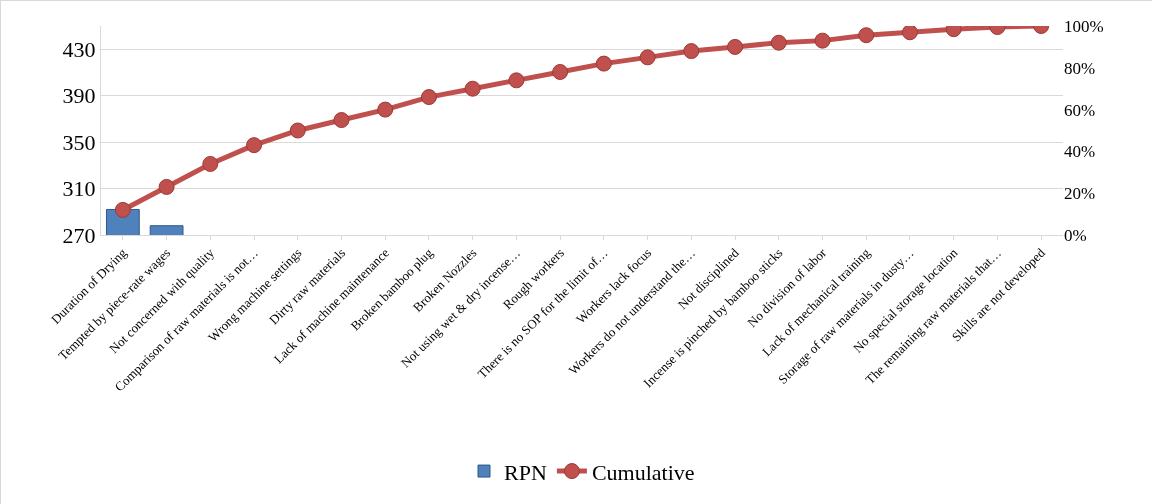 This screenshot has height=504, width=1152. I want to click on legend-label: Cumulative, so click(643, 472).